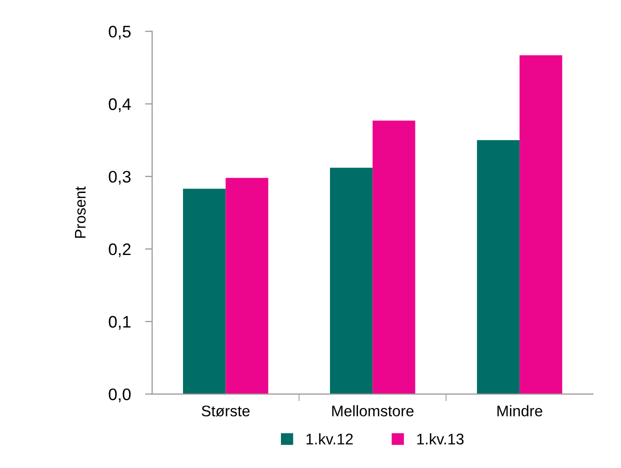 This screenshot has width=621, height=468. I want to click on y-tick-label: 0,3, so click(119, 177).